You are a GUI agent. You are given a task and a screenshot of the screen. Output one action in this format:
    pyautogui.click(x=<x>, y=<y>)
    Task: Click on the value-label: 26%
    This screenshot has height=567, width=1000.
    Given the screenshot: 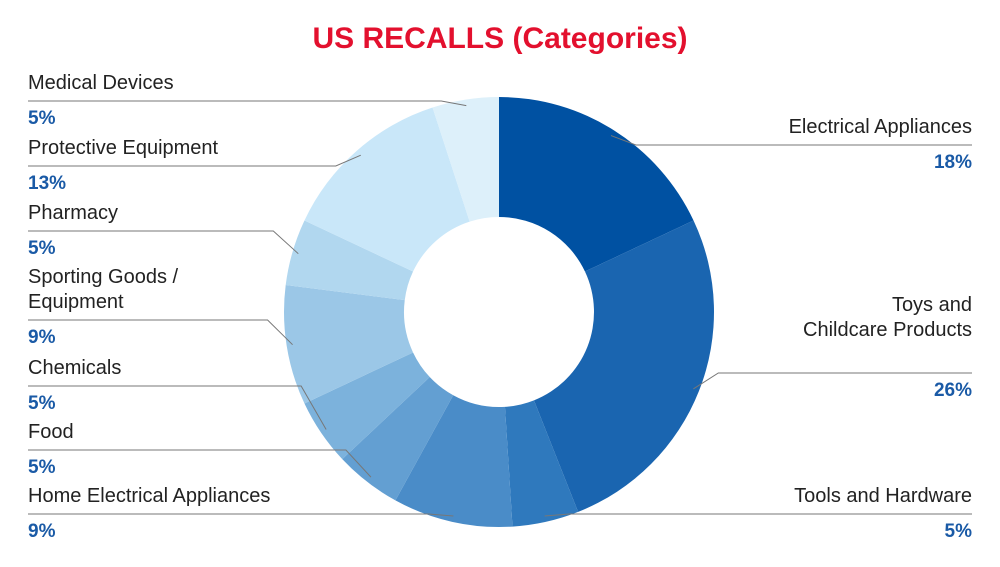 What is the action you would take?
    pyautogui.click(x=952, y=390)
    